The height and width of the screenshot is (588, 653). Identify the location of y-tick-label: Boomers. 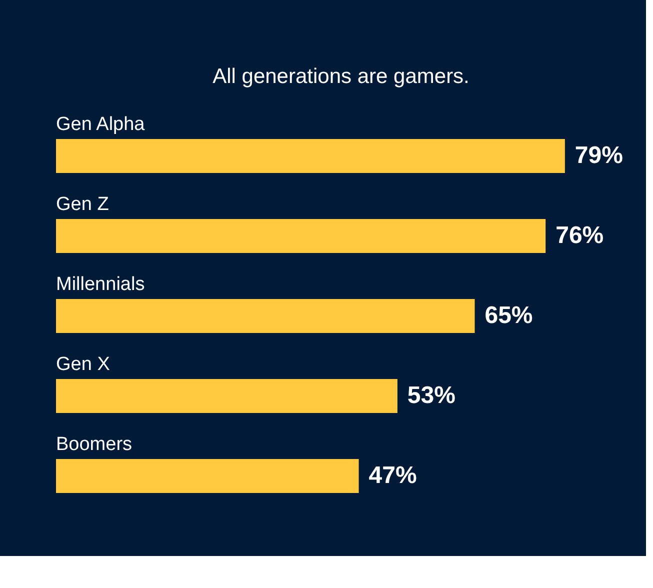
(94, 444).